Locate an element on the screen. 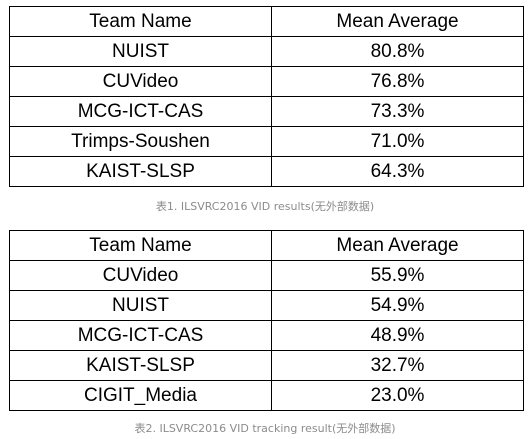  table-row: NUIST 54.9% is located at coordinates (266, 305).